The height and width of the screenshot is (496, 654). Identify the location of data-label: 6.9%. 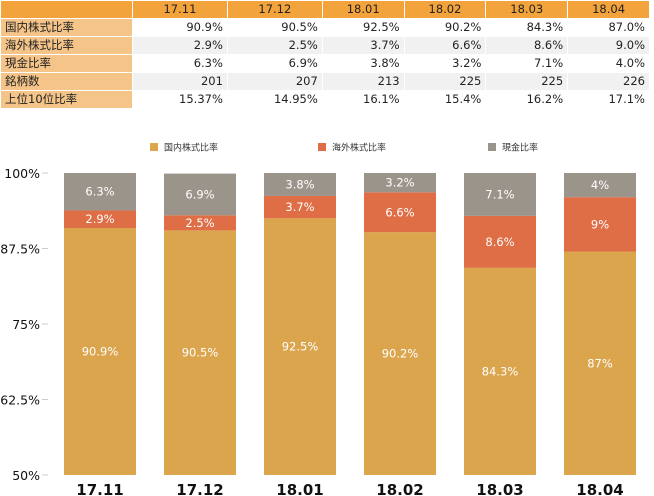
(199, 194).